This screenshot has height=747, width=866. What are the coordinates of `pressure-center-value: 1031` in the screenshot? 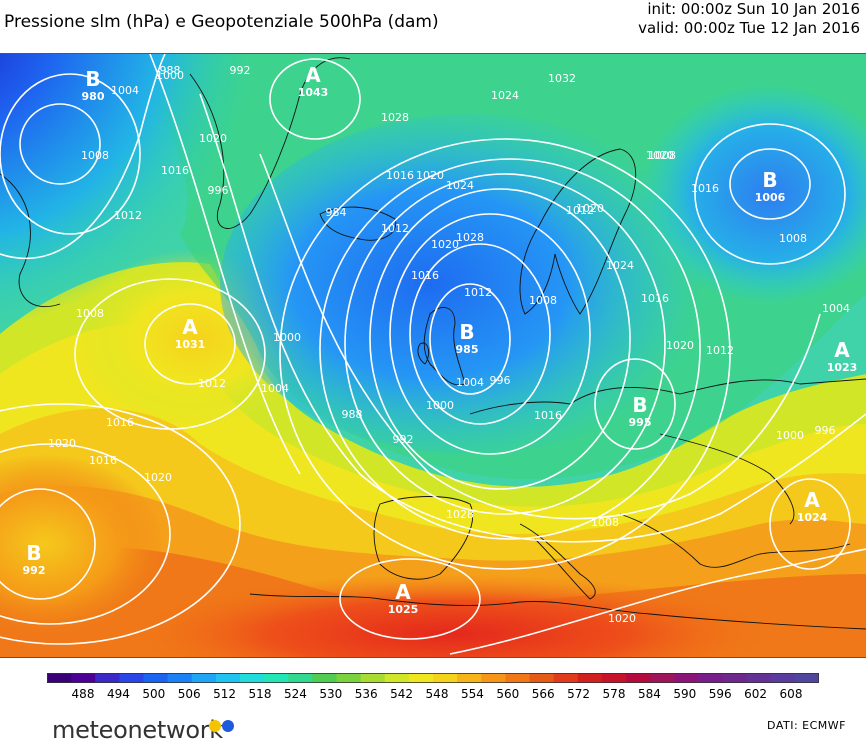 It's located at (190, 344).